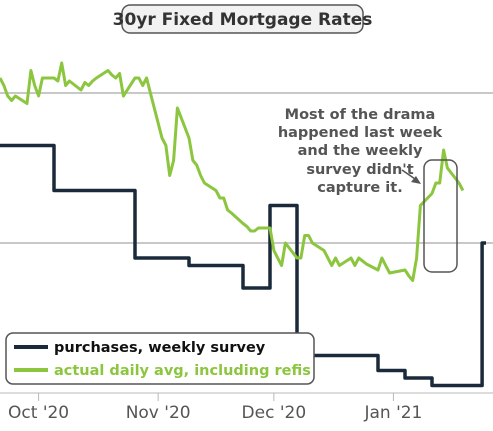 This screenshot has width=493, height=431. Describe the element at coordinates (440, 216) in the screenshot. I see `annotation-highlight-box` at that location.